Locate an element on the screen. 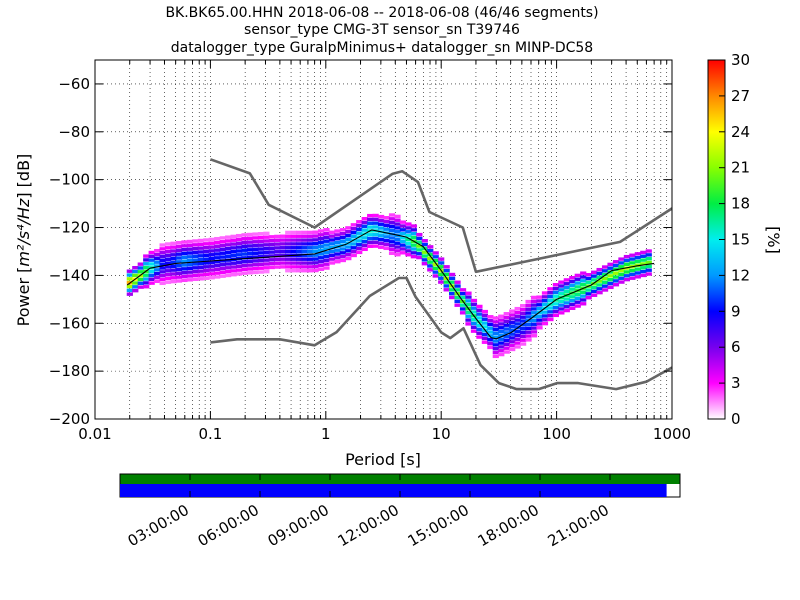 The image size is (800, 600). x-tick-label: 0.1 is located at coordinates (210, 434).